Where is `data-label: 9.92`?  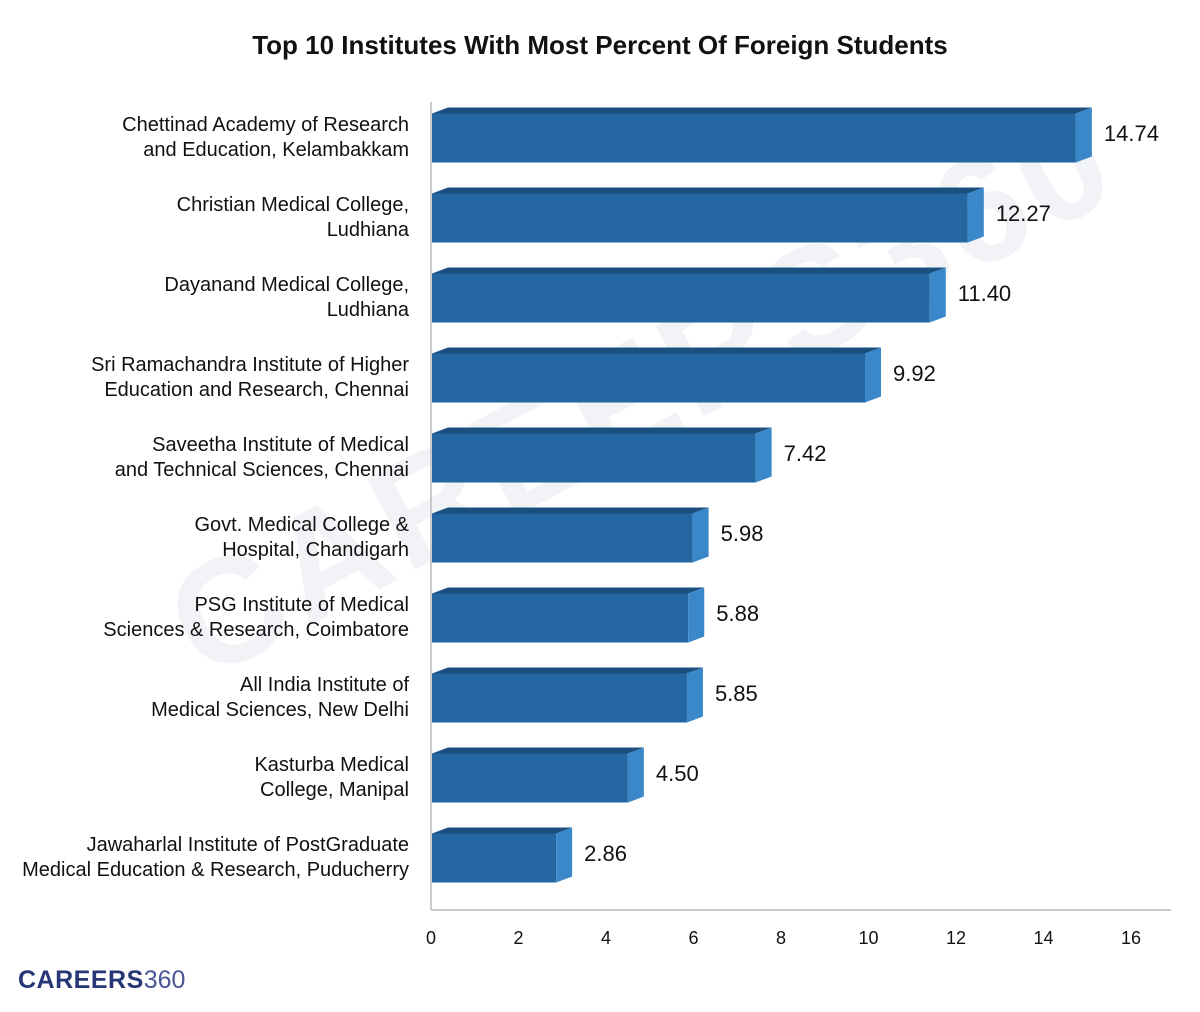 data-label: 9.92 is located at coordinates (914, 373).